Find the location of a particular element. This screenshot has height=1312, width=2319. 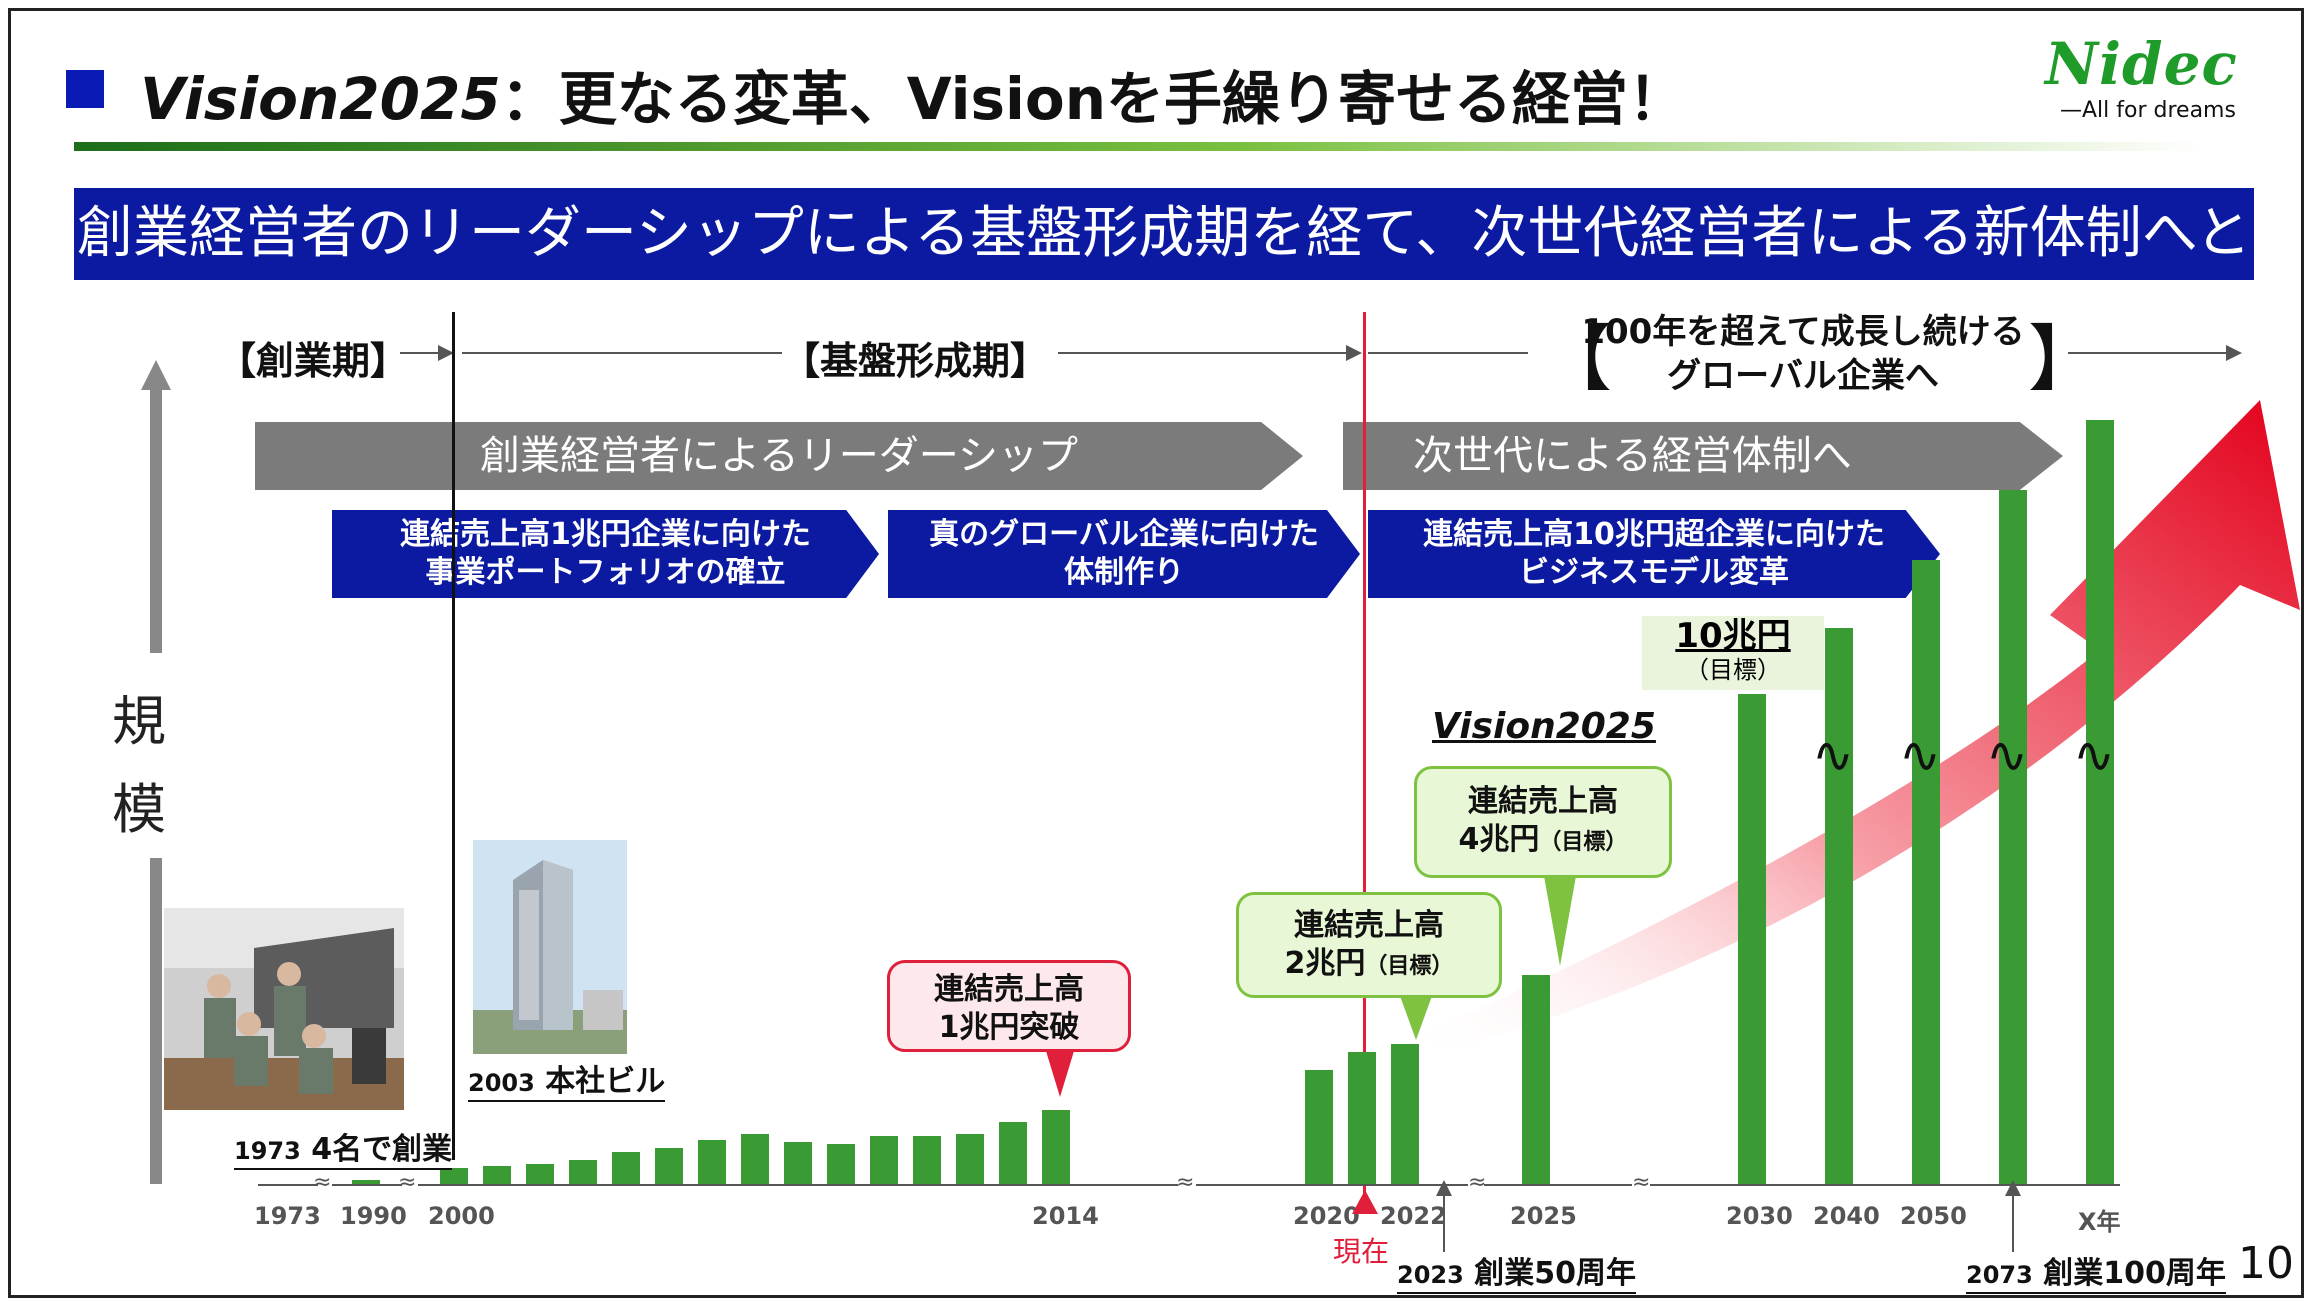

year-label: 2014 is located at coordinates (1065, 1216).